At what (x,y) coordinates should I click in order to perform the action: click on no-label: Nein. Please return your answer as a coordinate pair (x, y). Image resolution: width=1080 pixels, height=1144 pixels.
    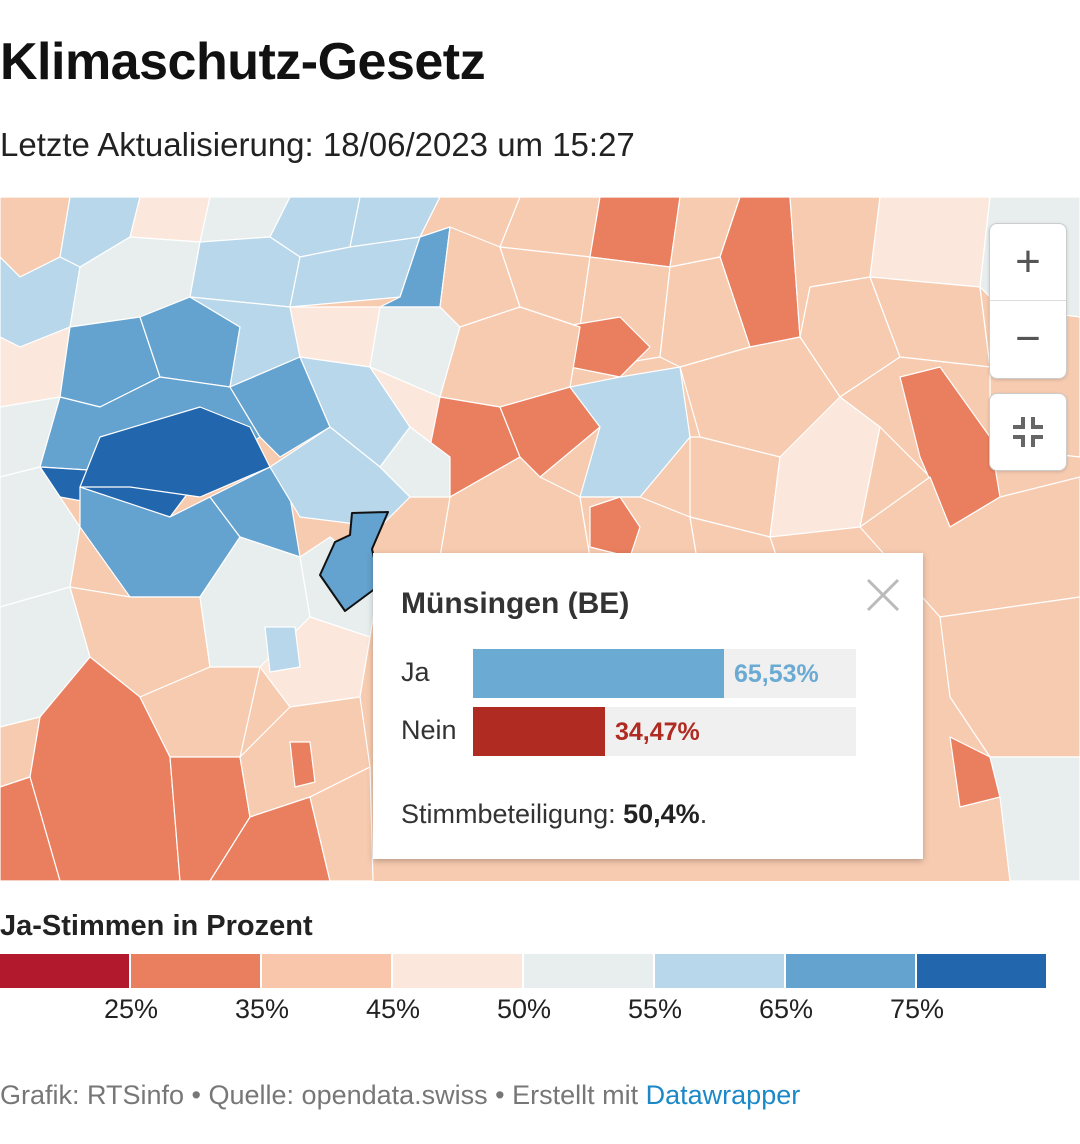
    Looking at the image, I should click on (429, 730).